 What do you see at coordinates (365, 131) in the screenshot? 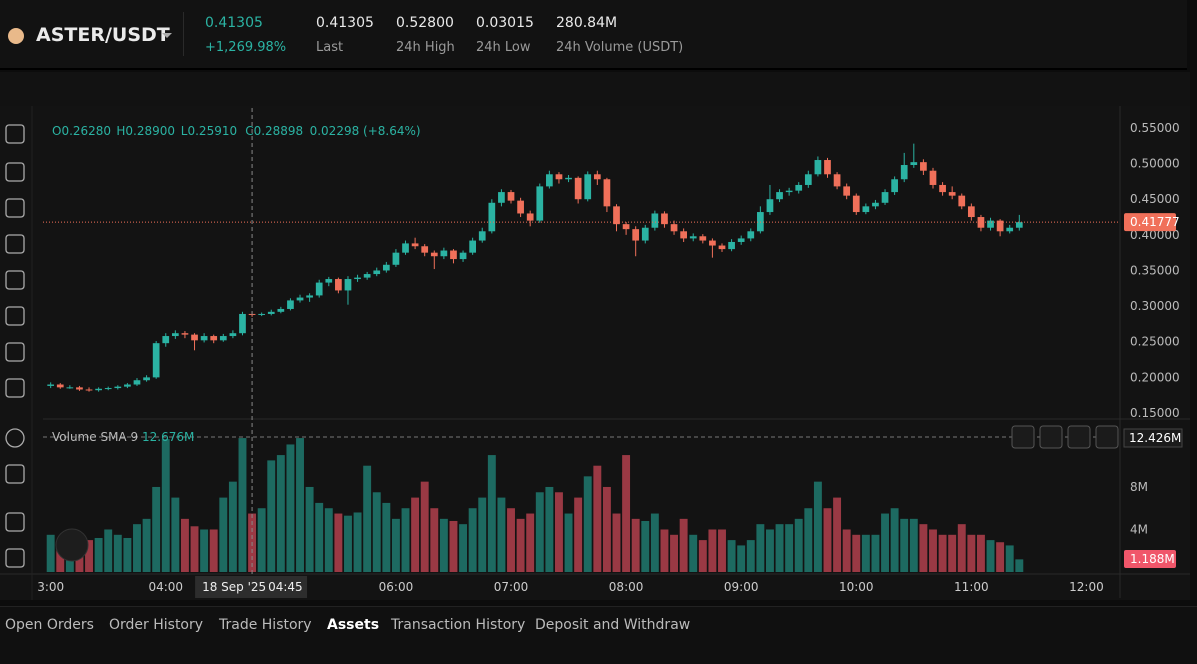
I see `ohlc-legend: 0.02298 (+8.64%)` at bounding box center [365, 131].